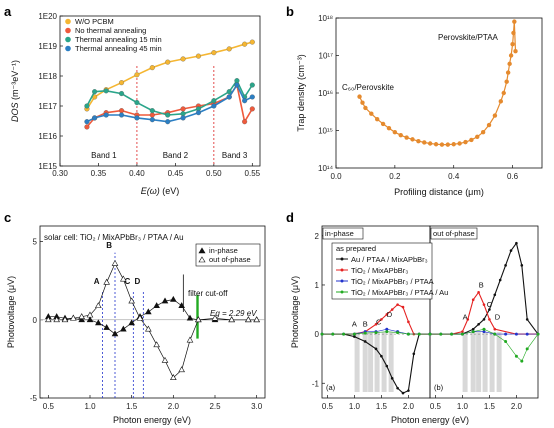  I want to click on panel-a-xtick-label: 0.55, so click(253, 173).